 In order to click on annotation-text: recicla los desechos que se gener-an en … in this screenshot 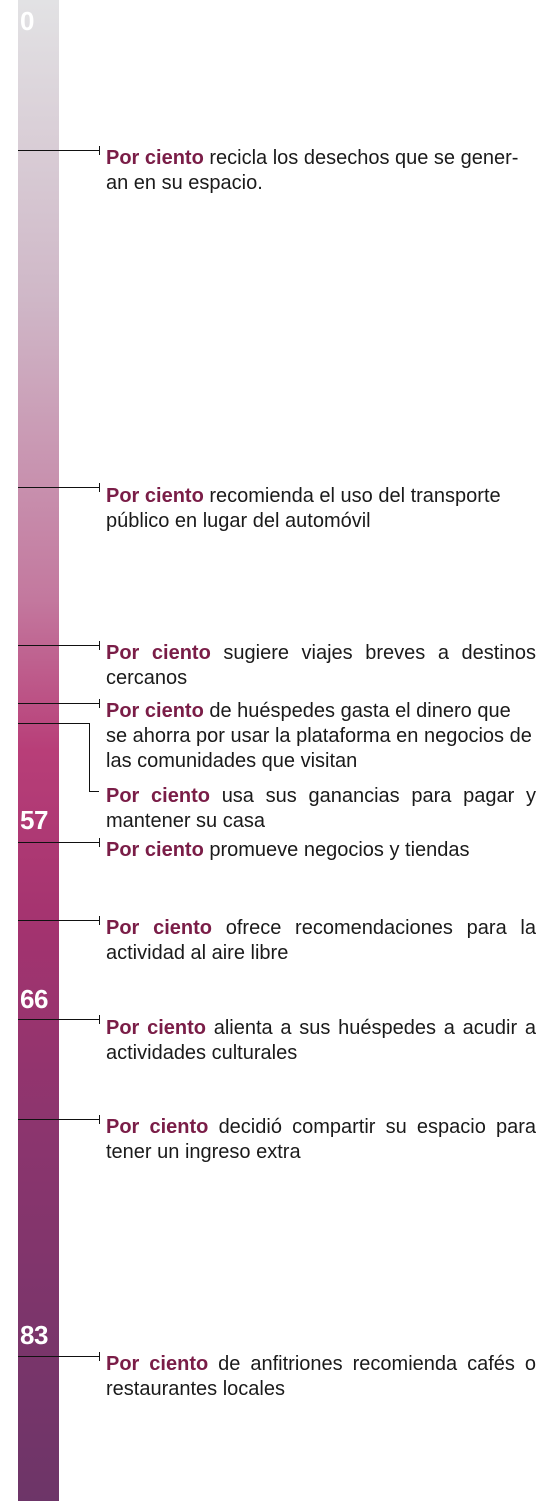, I will do `click(312, 170)`.